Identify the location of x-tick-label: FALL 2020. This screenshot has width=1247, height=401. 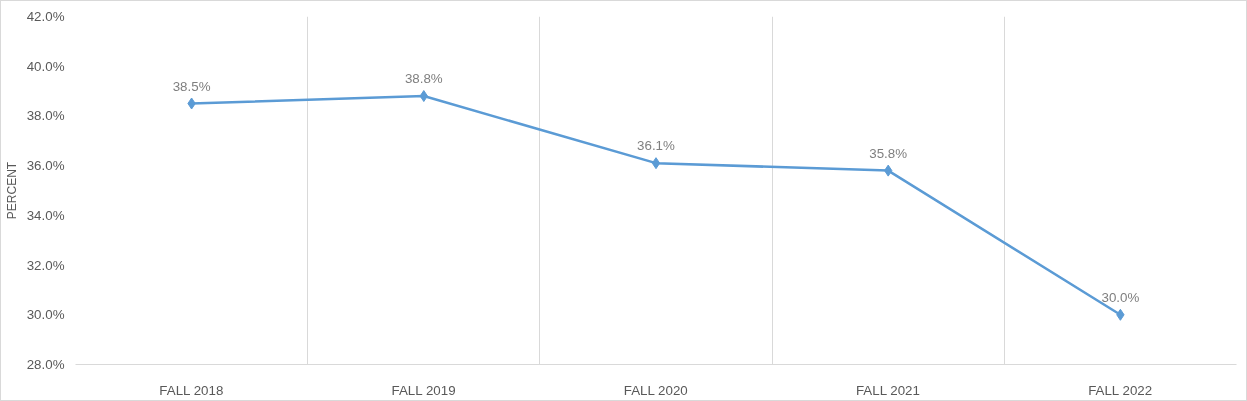
(655, 390).